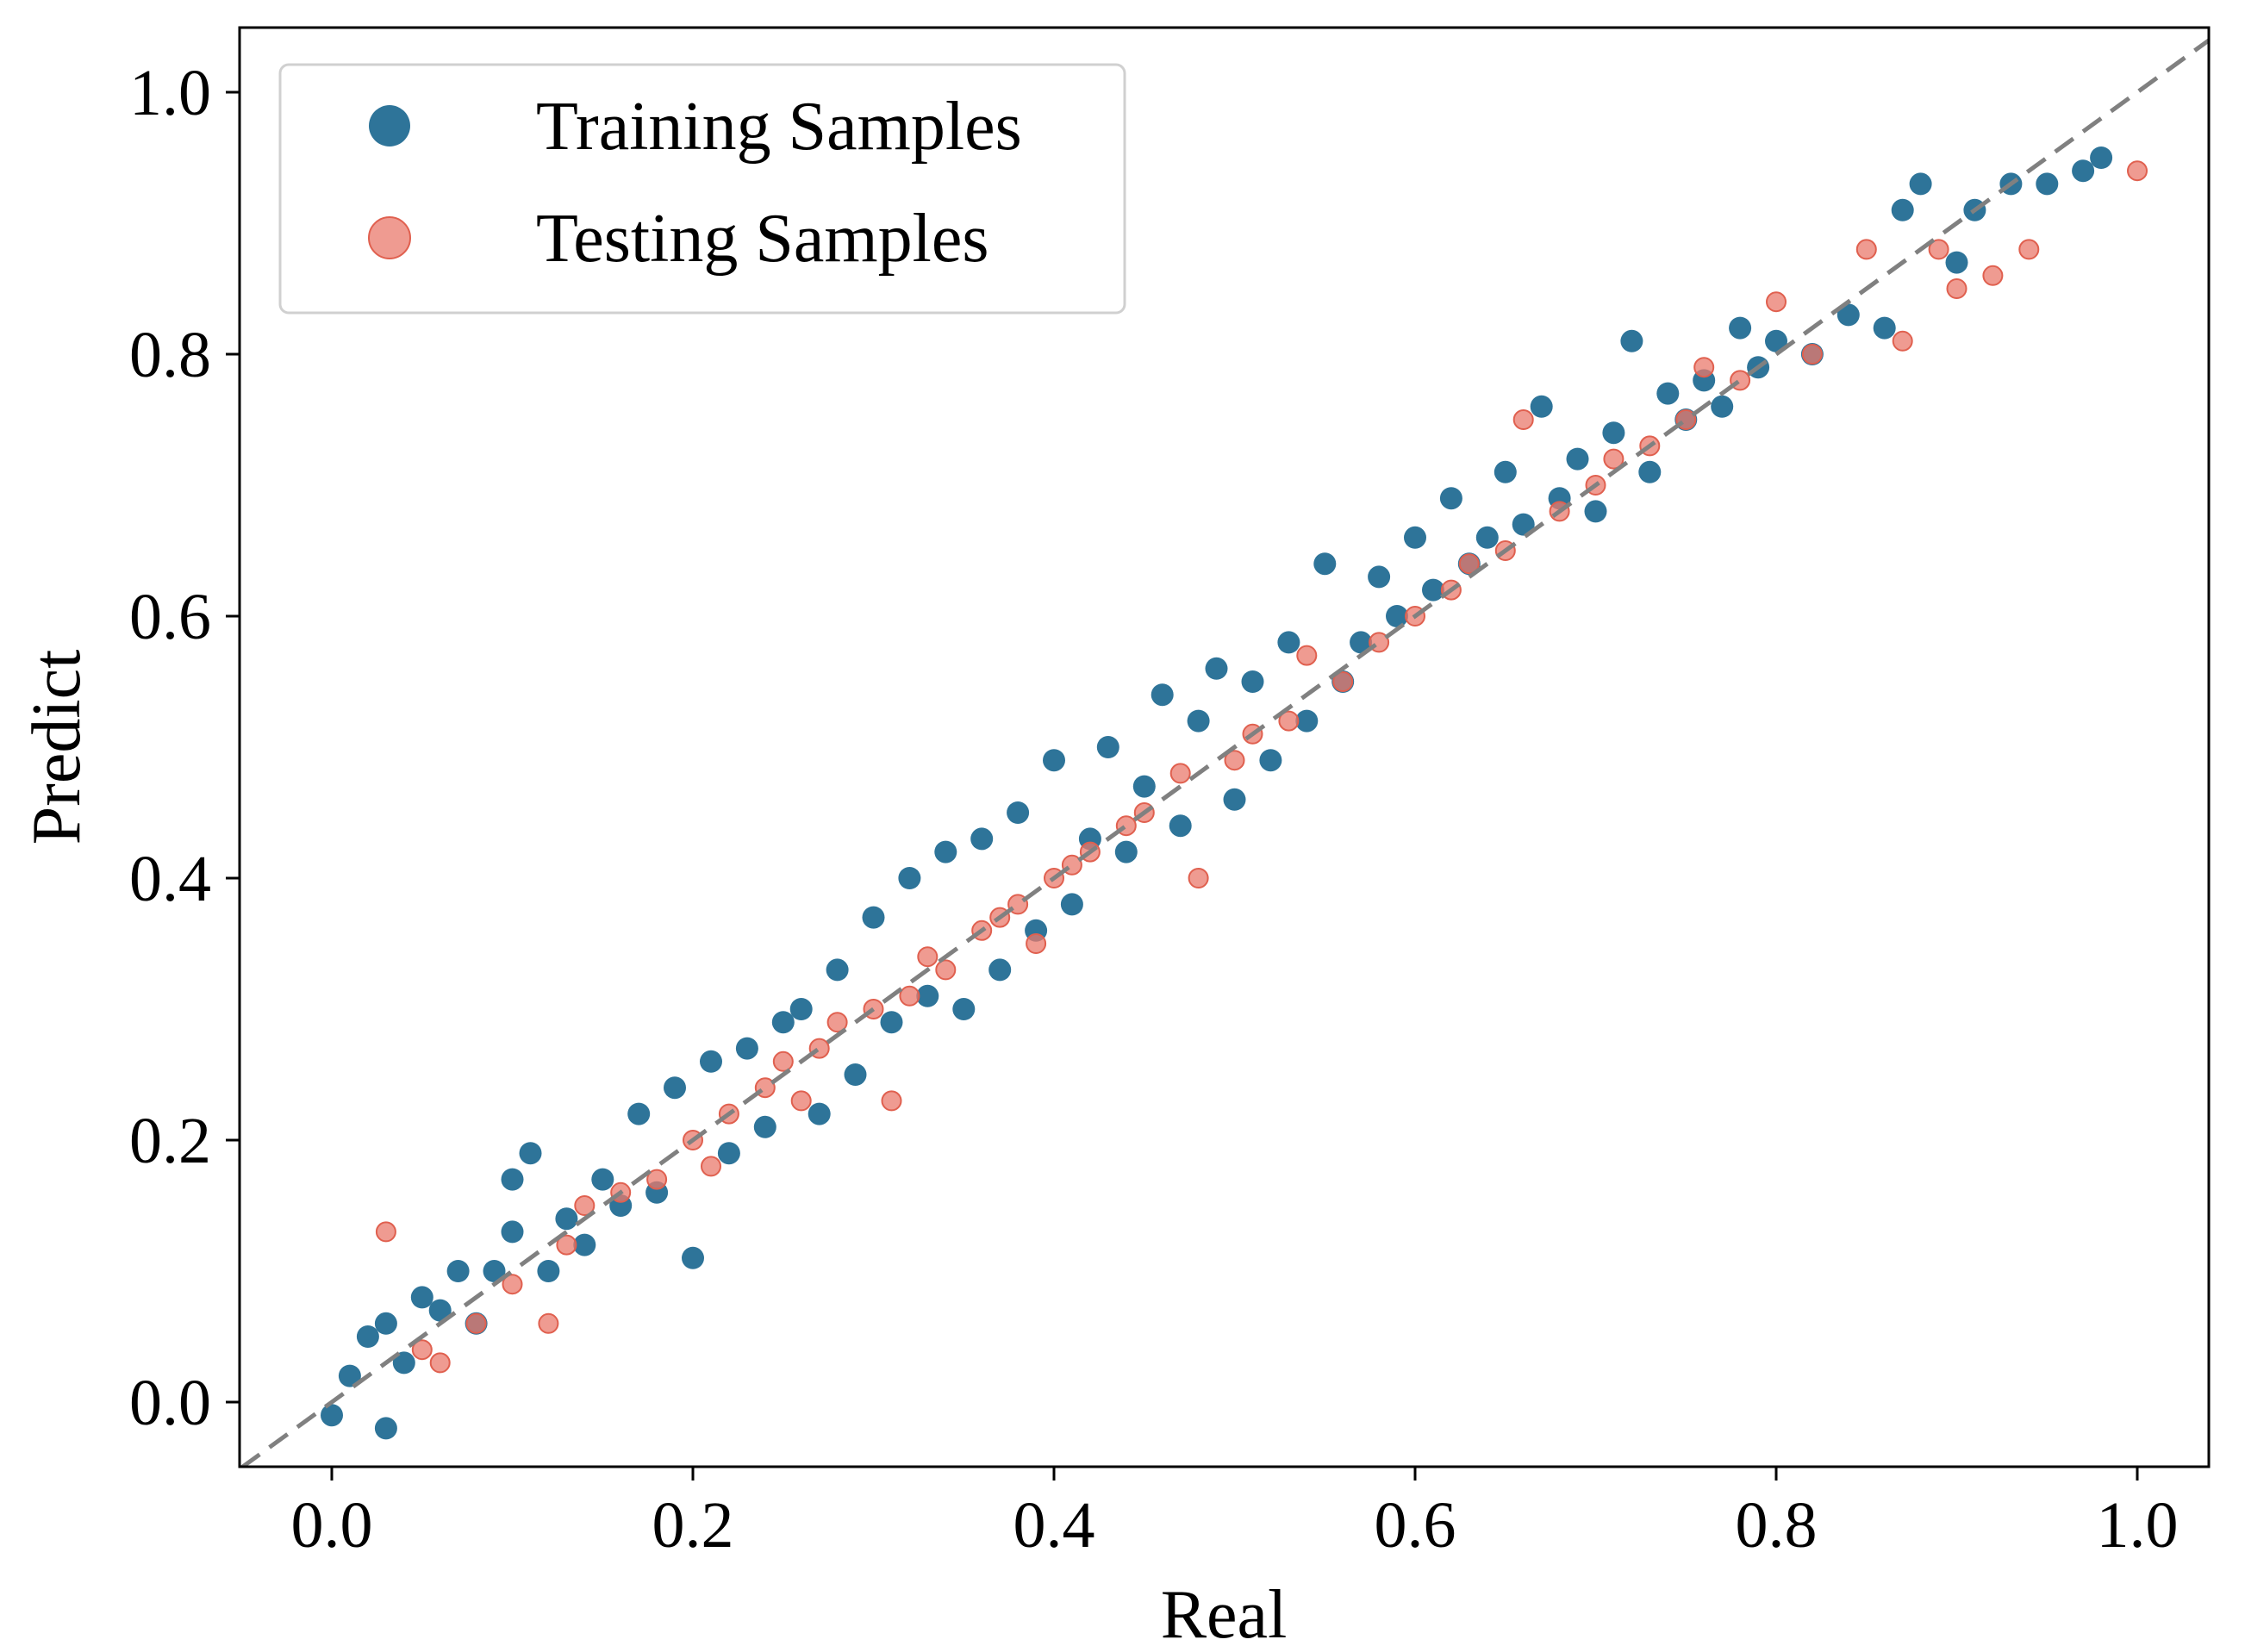 This screenshot has width=2245, height=1652. Describe the element at coordinates (779, 127) in the screenshot. I see `legend-label-training: Training Samples` at that location.